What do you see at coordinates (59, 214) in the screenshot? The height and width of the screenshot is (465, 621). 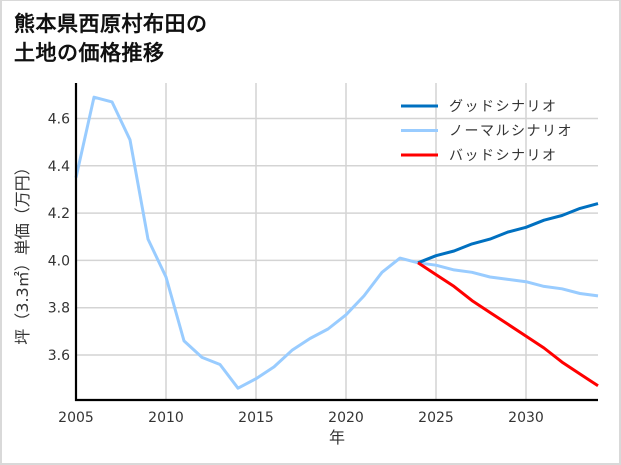 I see `y-tick-label: 4.2` at bounding box center [59, 214].